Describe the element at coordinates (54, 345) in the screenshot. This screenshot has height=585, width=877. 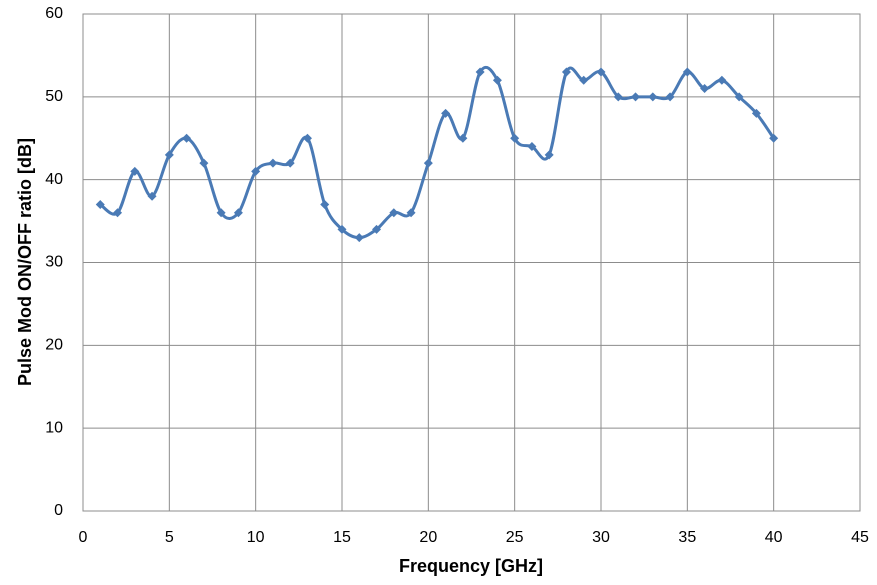
I see `y-tick-label: 20` at that location.